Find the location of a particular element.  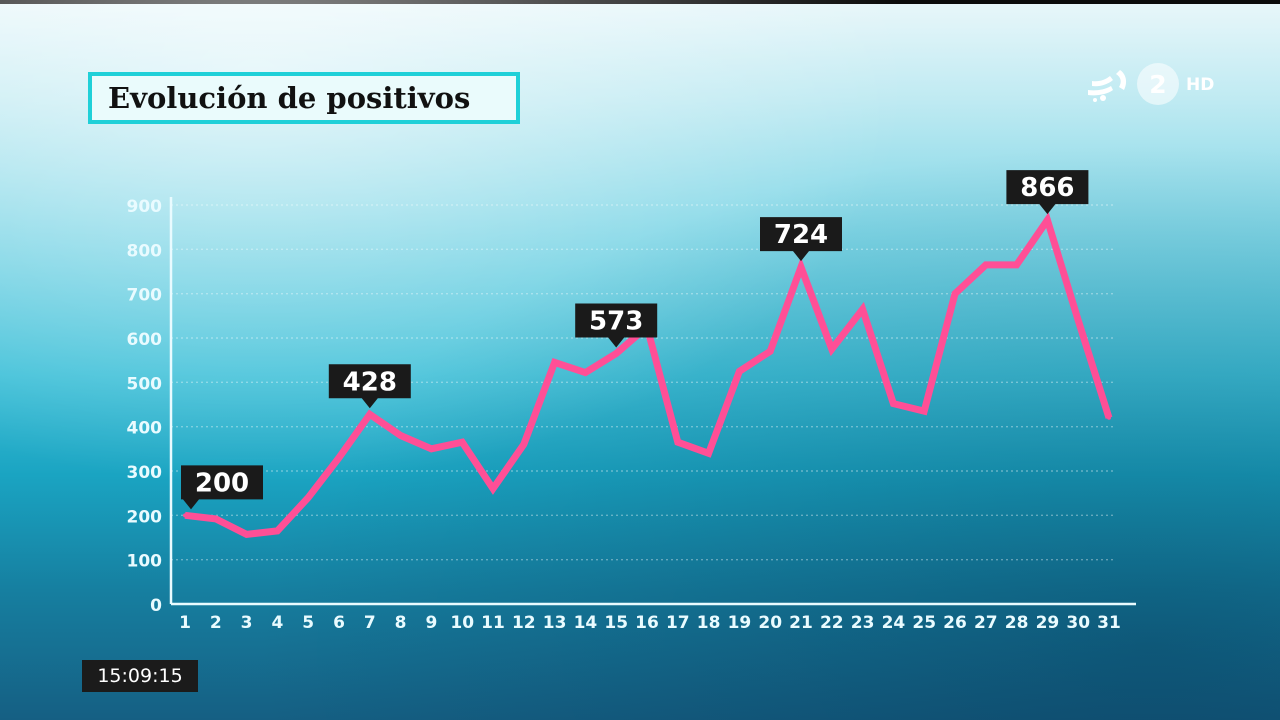

y-tick-label: 0 is located at coordinates (156, 606).